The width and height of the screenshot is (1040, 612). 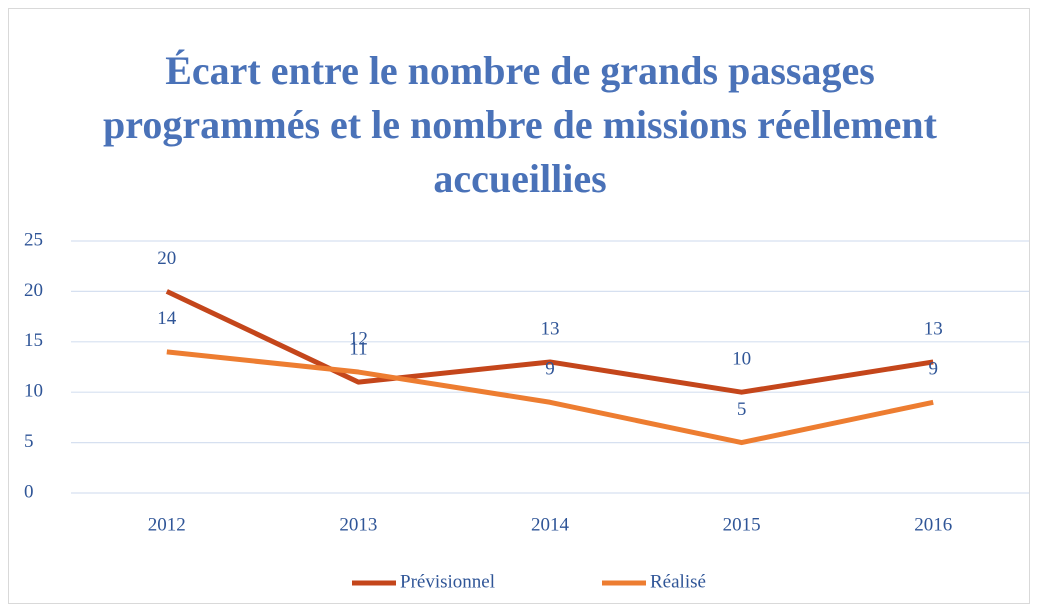 I want to click on y-tick-label: 10, so click(x=33, y=391).